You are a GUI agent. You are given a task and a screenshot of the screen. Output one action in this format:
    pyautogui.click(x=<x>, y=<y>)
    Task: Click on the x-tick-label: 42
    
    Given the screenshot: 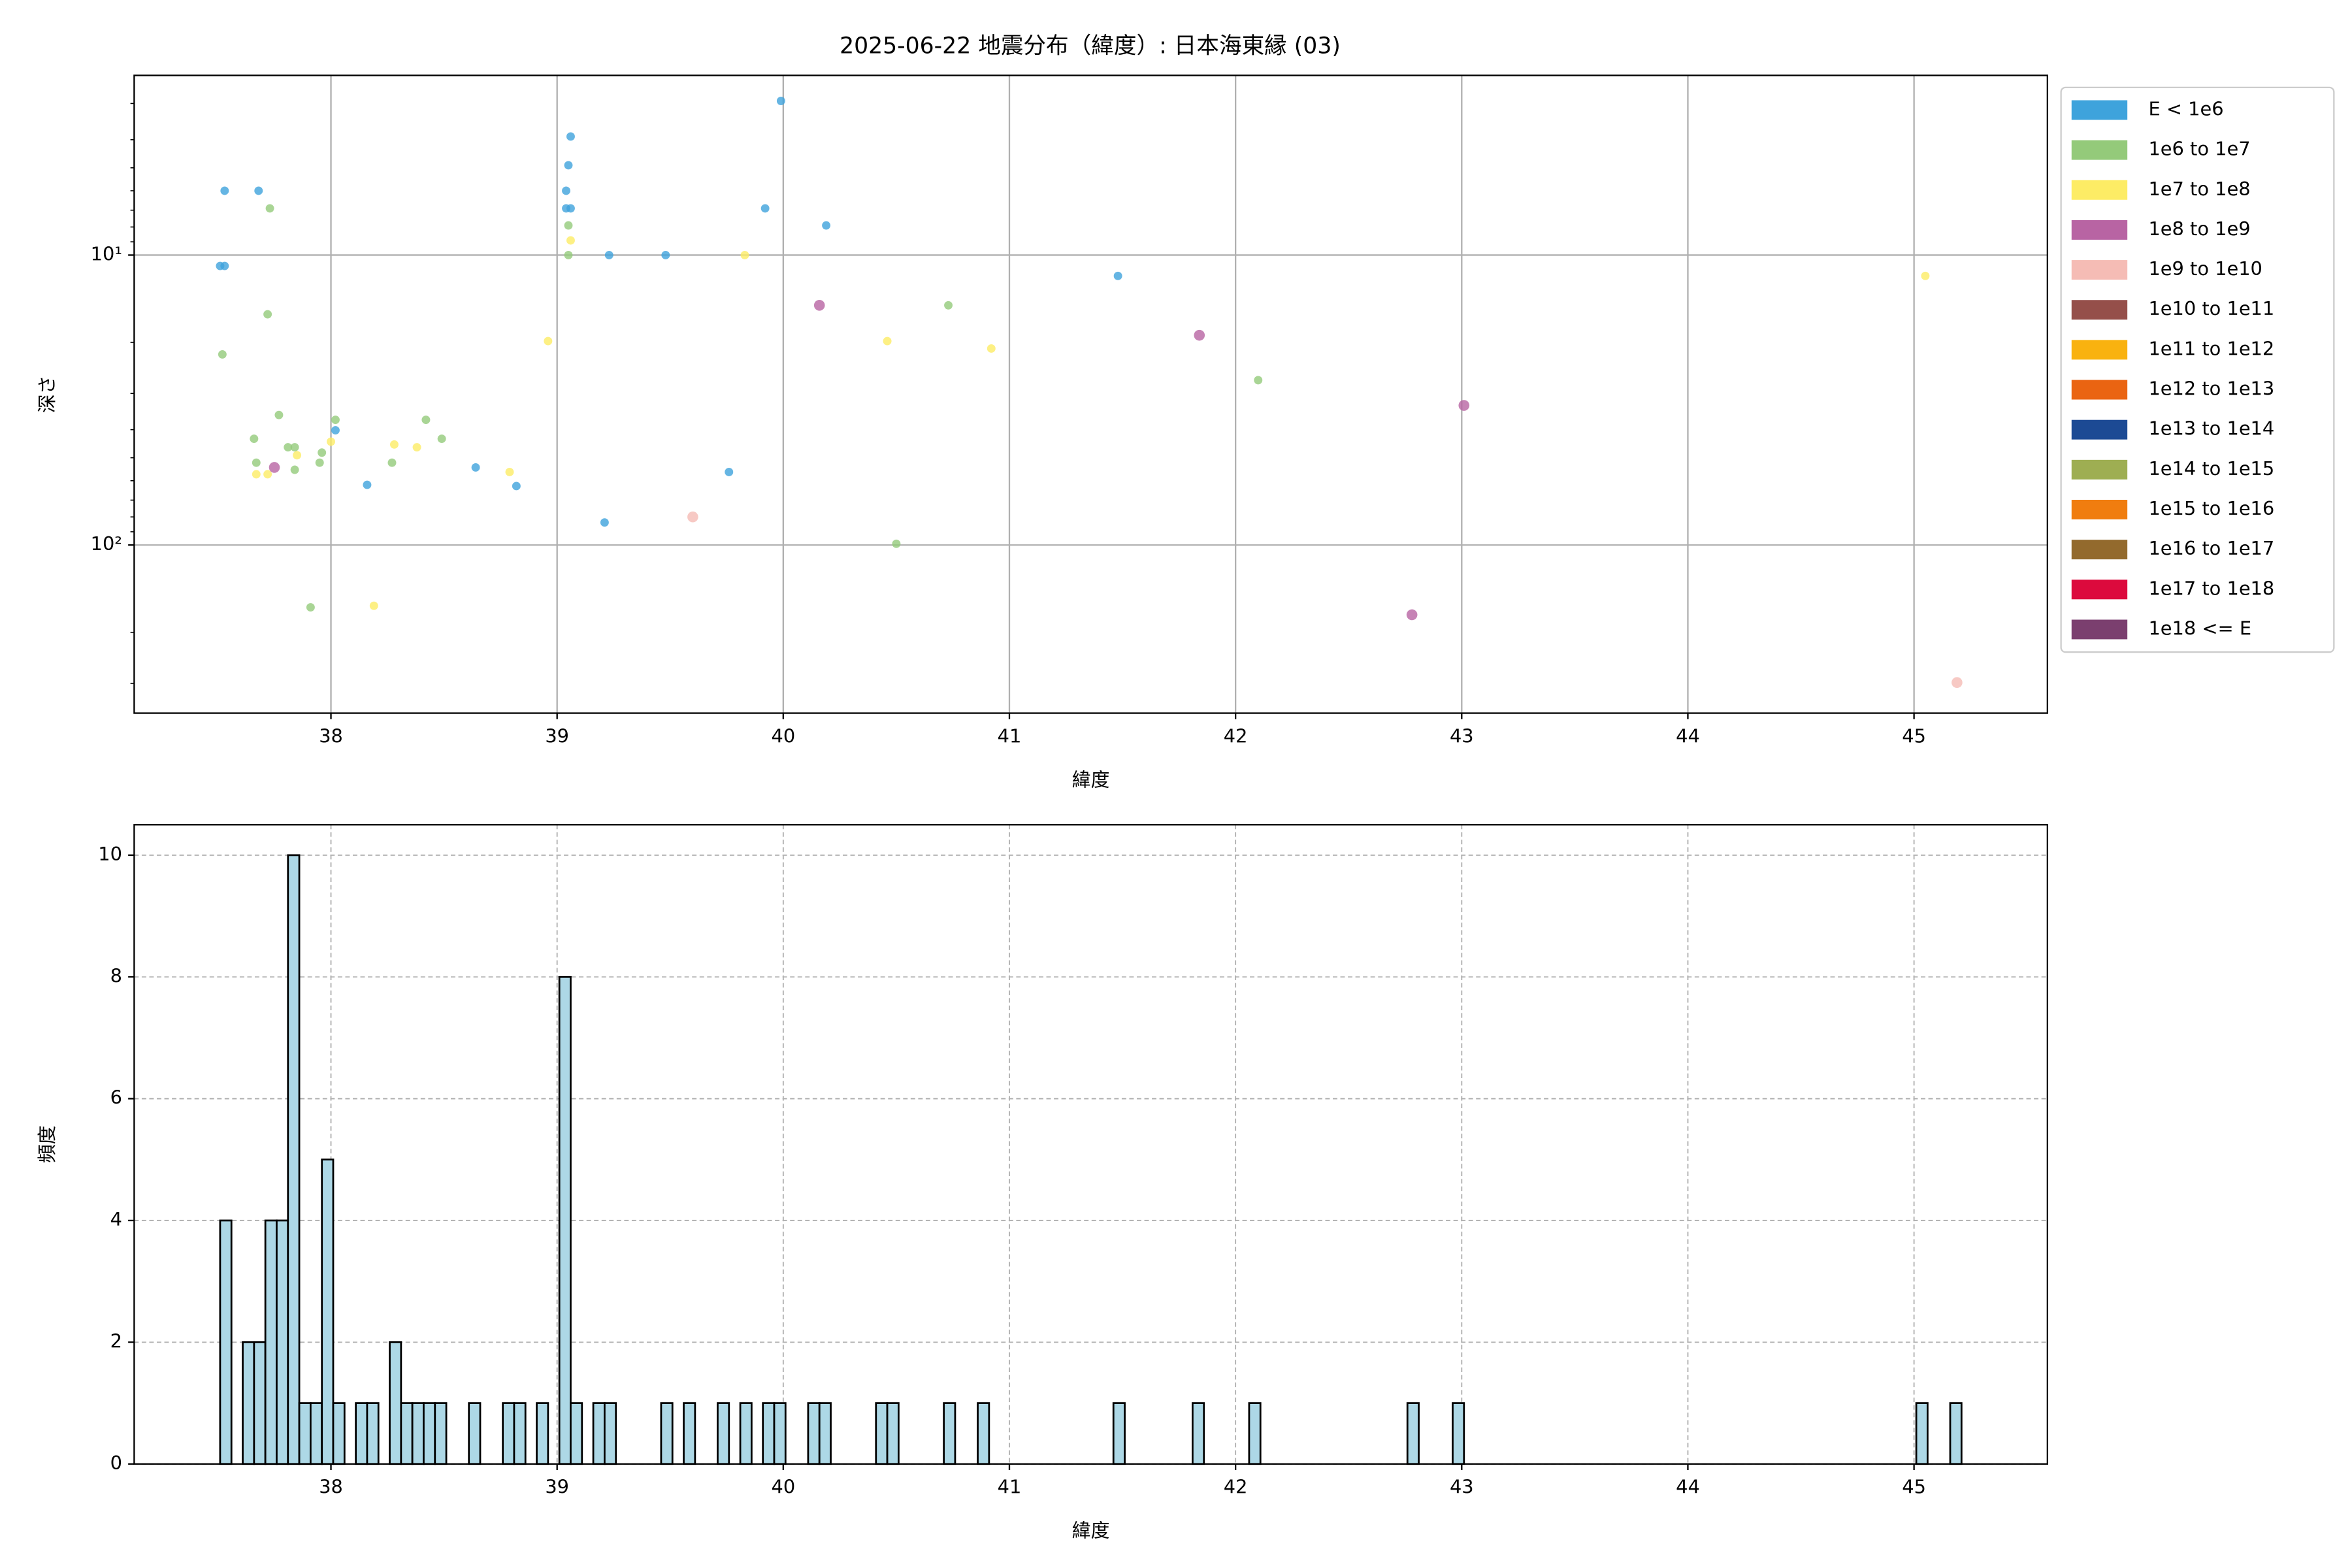 What is the action you would take?
    pyautogui.click(x=1236, y=736)
    